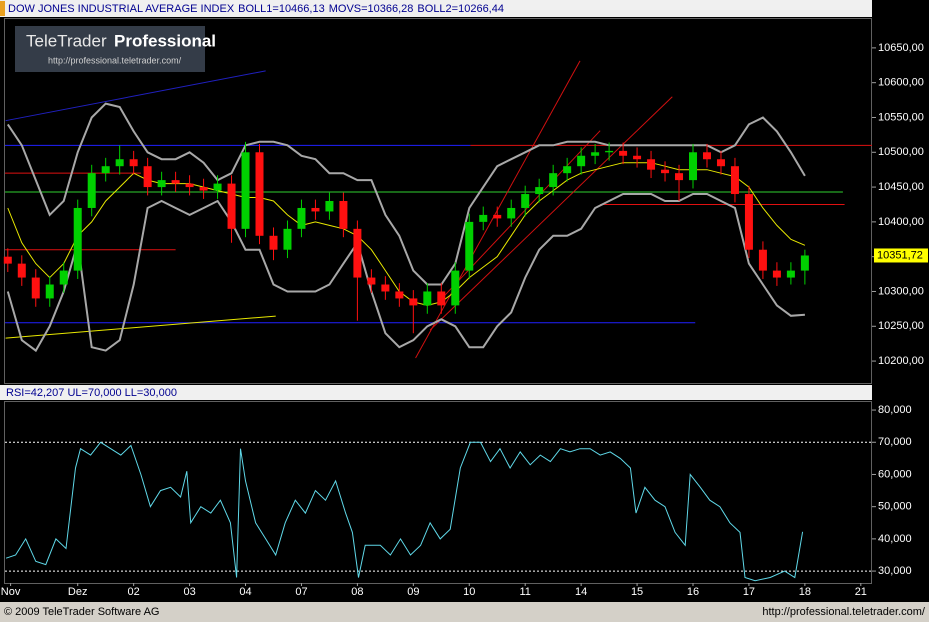 This screenshot has height=622, width=929. What do you see at coordinates (281, 9) in the screenshot?
I see `indicator-label: BOLL1=10466,13` at bounding box center [281, 9].